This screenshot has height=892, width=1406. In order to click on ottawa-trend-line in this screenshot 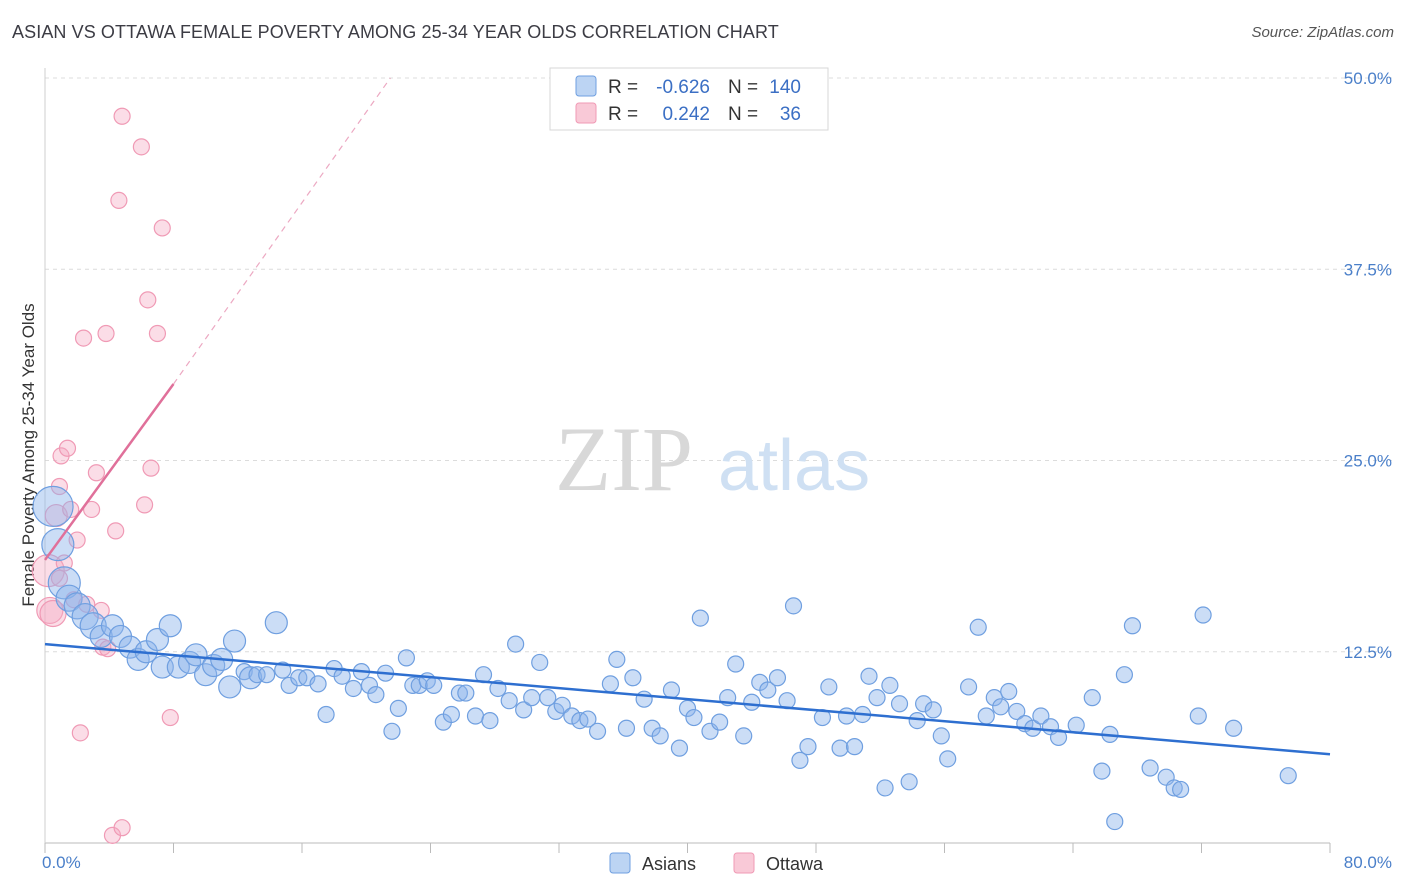, I will do `click(109, 472)`.